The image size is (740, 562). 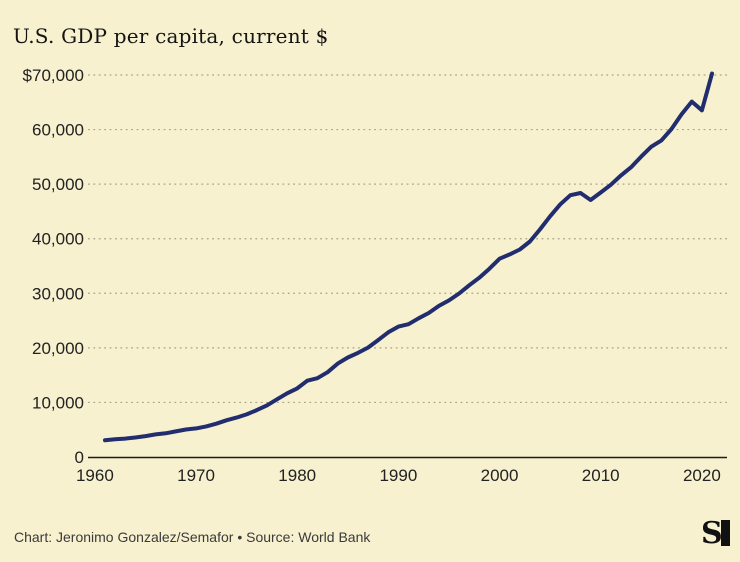 What do you see at coordinates (58, 184) in the screenshot?
I see `y-tick-label: 50,000` at bounding box center [58, 184].